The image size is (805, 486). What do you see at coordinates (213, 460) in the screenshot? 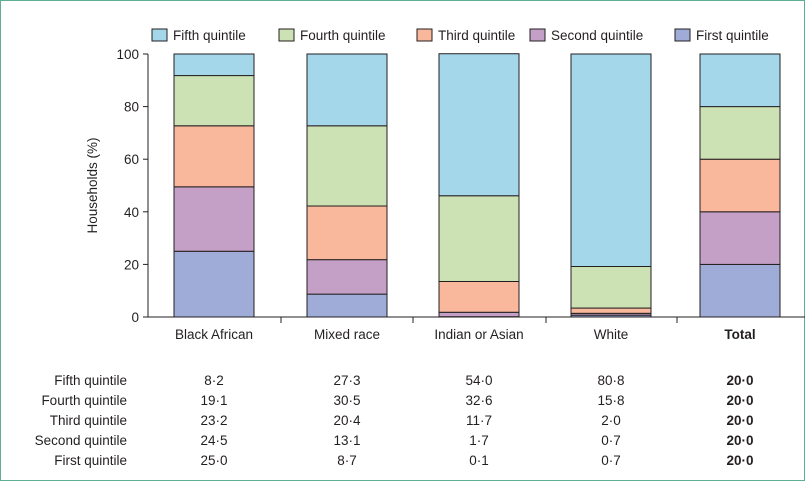
I see `table-value: 25·0` at bounding box center [213, 460].